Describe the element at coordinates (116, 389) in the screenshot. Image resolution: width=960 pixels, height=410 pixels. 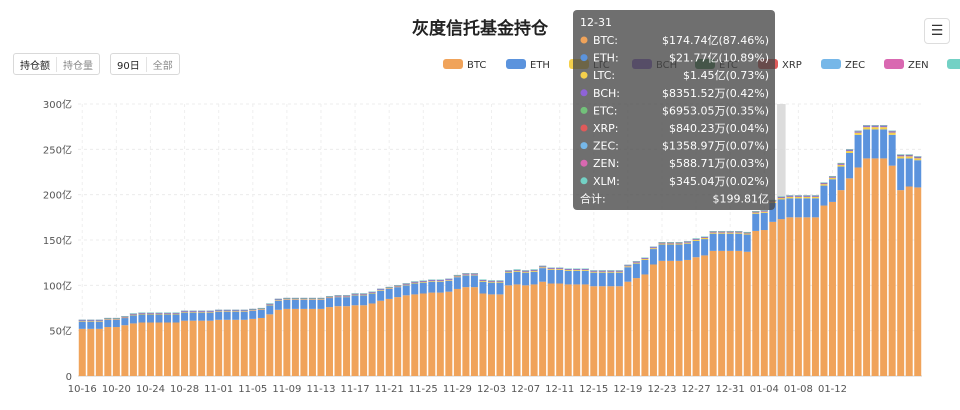
I see `x-tick-label: 10-20` at that location.